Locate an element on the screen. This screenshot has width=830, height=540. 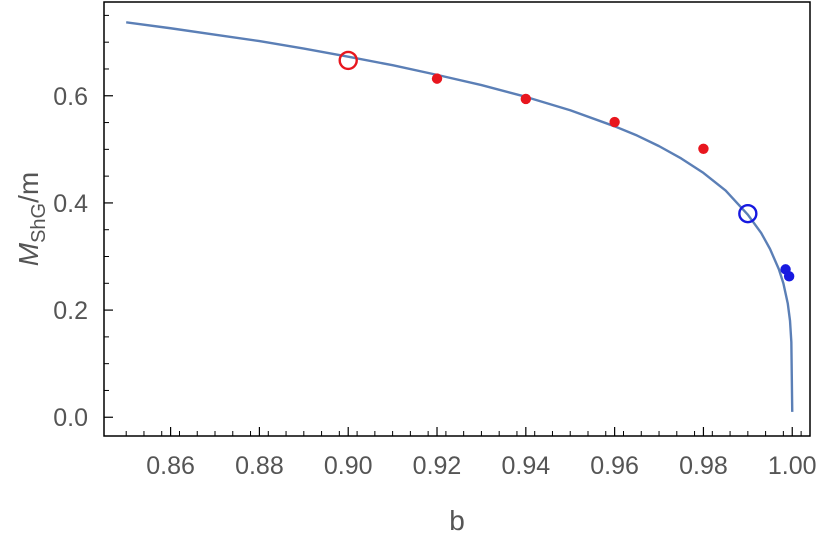
y-tick-label: 0.4 is located at coordinates (70, 204).